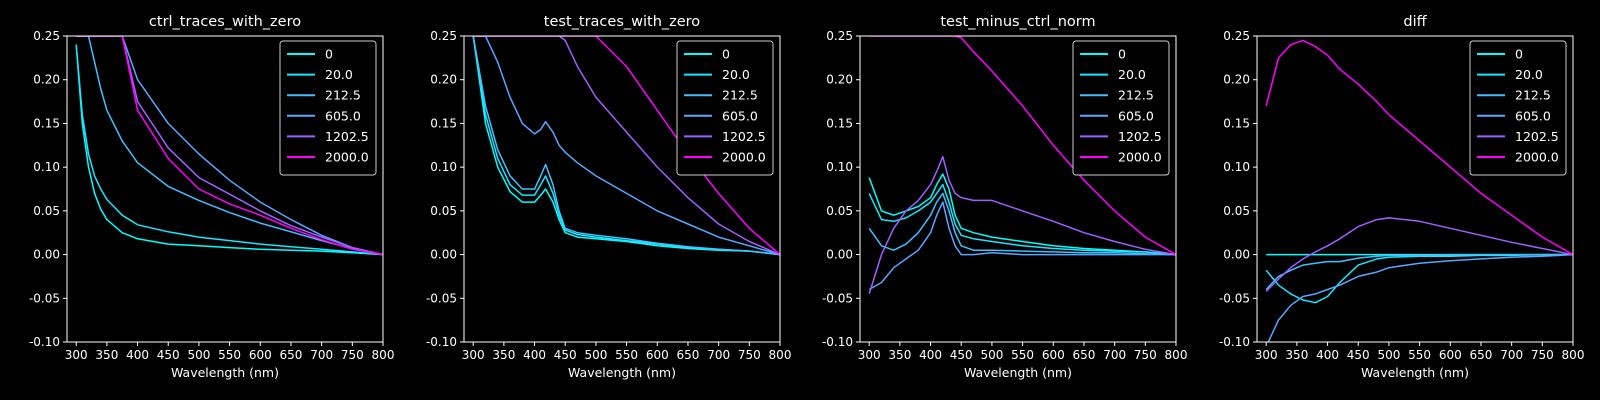 The width and height of the screenshot is (1600, 400). What do you see at coordinates (1327, 355) in the screenshot?
I see `x-tick-label: 400` at bounding box center [1327, 355].